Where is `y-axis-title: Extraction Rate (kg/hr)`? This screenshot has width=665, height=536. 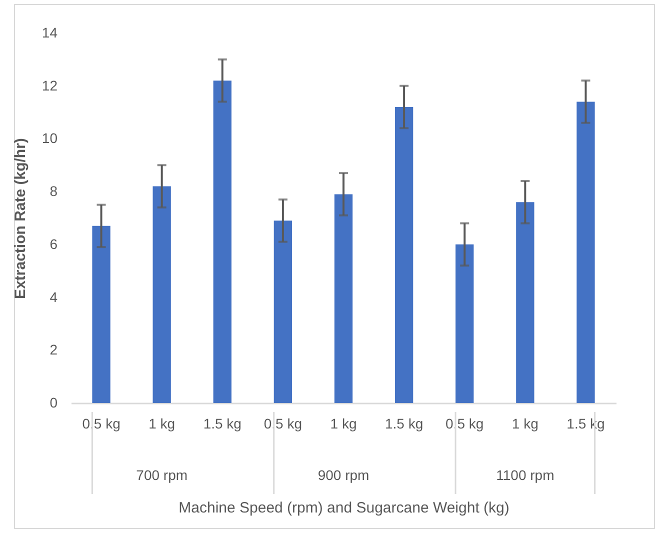 y-axis-title: Extraction Rate (kg/hr) is located at coordinates (20, 218).